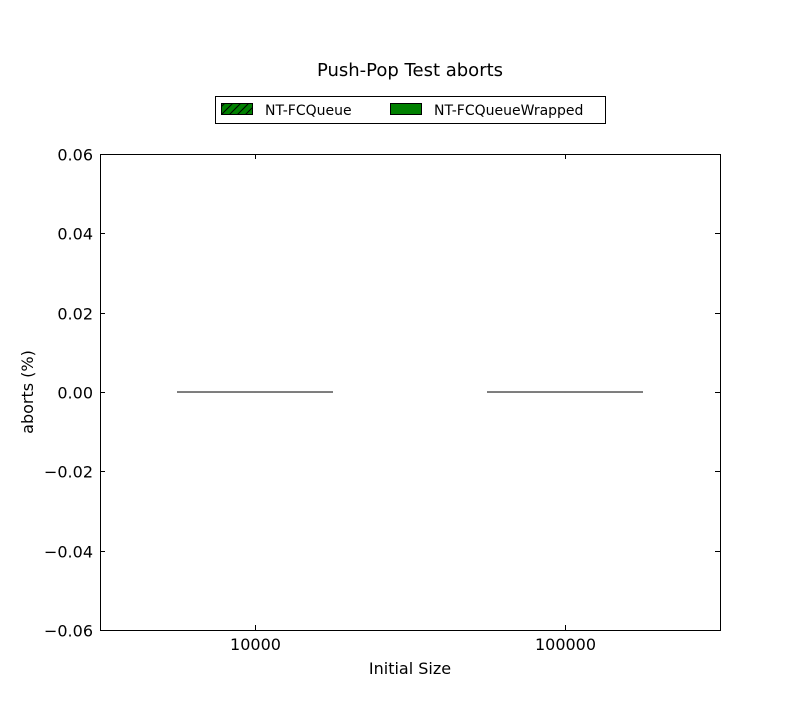 This screenshot has height=704, width=800. Describe the element at coordinates (68, 631) in the screenshot. I see `y-tick-label: −0.06` at that location.